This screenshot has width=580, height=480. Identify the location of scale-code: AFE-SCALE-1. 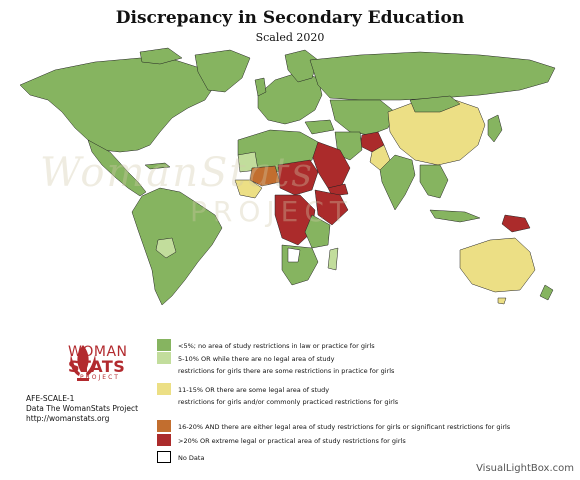
(50, 398).